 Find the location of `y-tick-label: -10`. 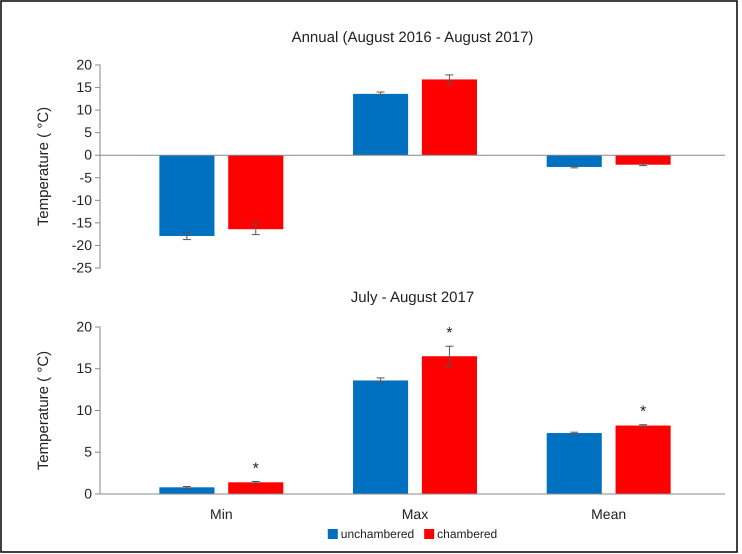

y-tick-label: -10 is located at coordinates (82, 200).